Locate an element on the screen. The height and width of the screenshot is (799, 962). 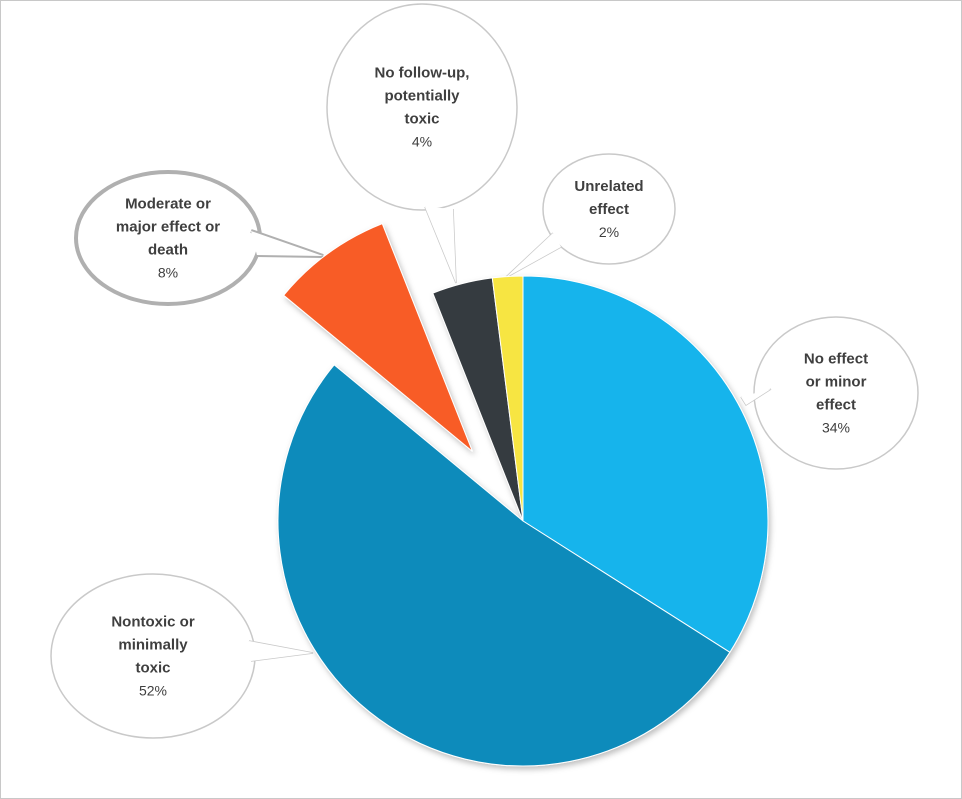
pie-slice-no-effect-or-minor-effect is located at coordinates (645, 464).